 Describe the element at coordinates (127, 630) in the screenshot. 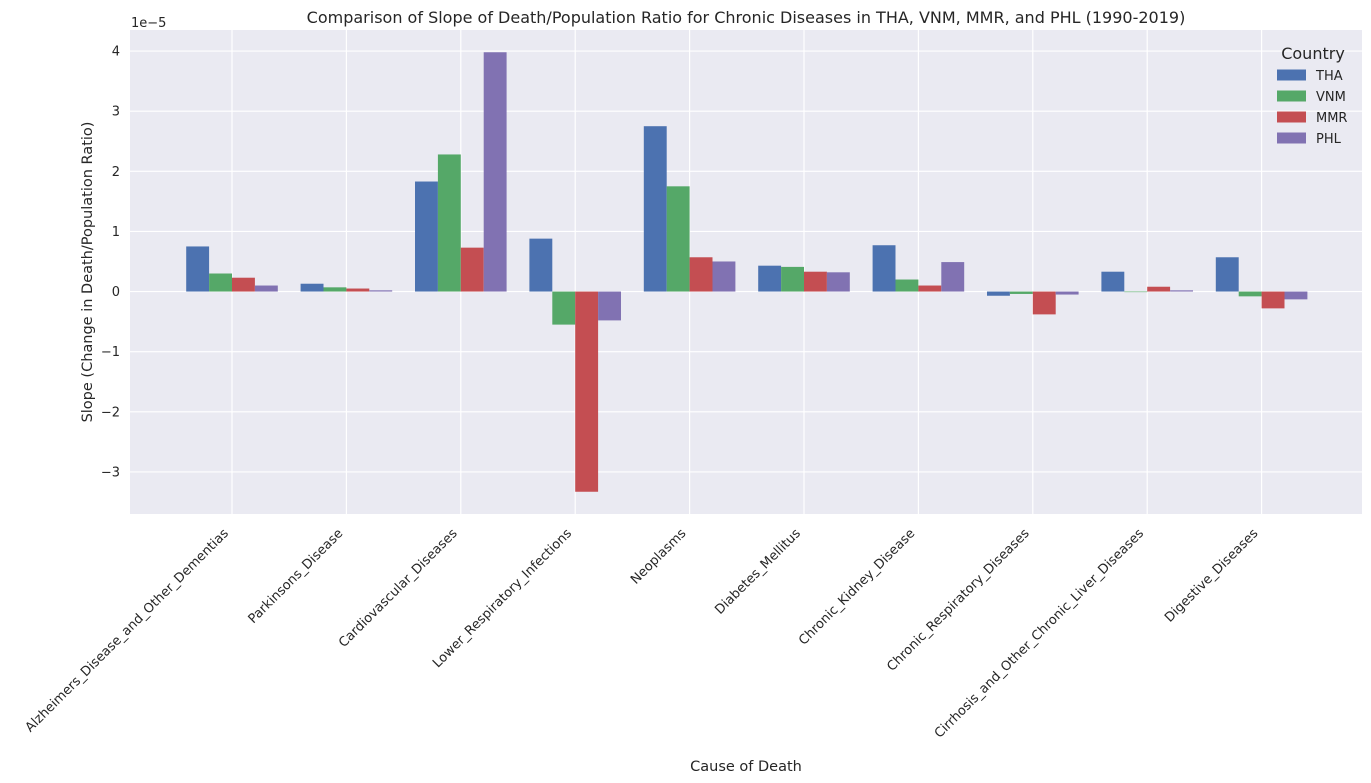

I see `x-tick-label: Alzheimers_Disease_and_Other_Dementias` at that location.